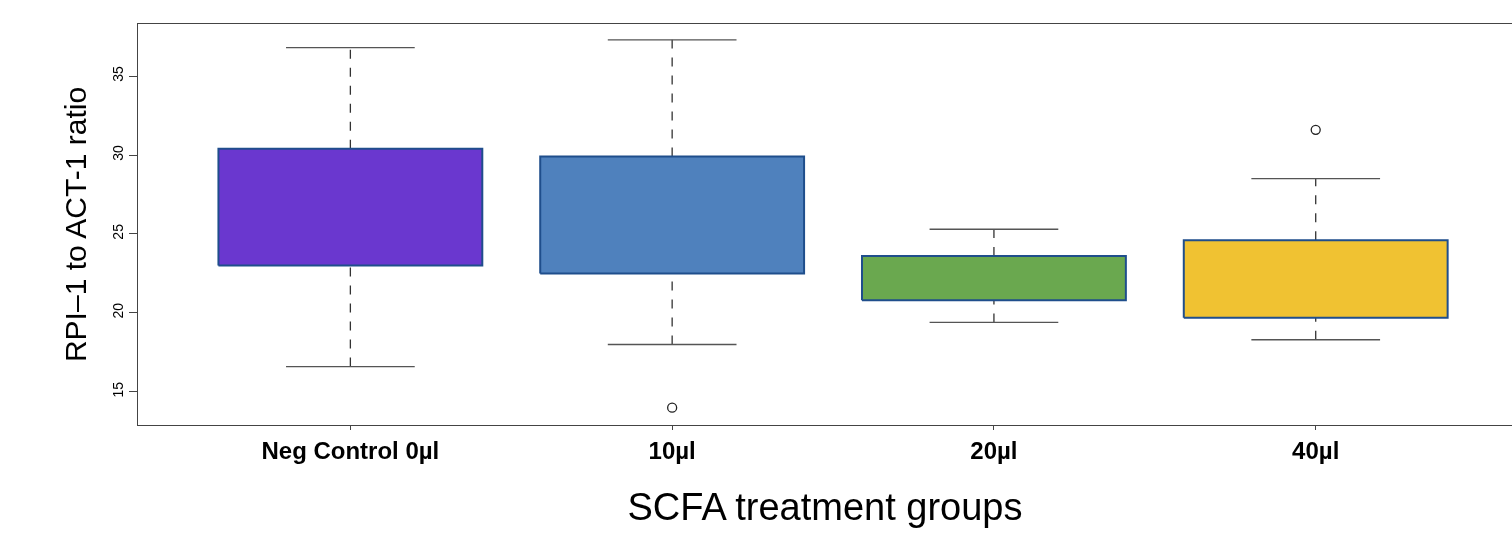  What do you see at coordinates (350, 450) in the screenshot?
I see `x-tick-label: Neg Control 0µl` at bounding box center [350, 450].